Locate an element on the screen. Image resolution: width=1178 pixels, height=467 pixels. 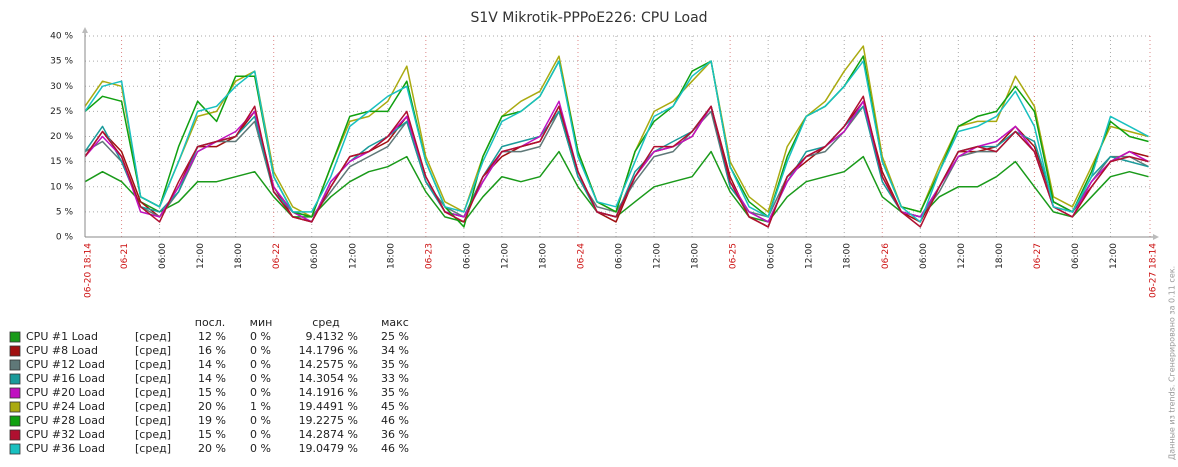
y-tick-label: 0 % is located at coordinates (65, 238).